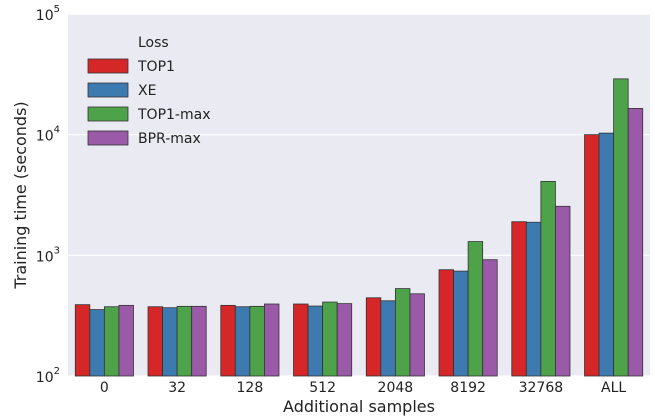  What do you see at coordinates (402, 332) in the screenshot?
I see `bar-top1-max-2048` at bounding box center [402, 332].